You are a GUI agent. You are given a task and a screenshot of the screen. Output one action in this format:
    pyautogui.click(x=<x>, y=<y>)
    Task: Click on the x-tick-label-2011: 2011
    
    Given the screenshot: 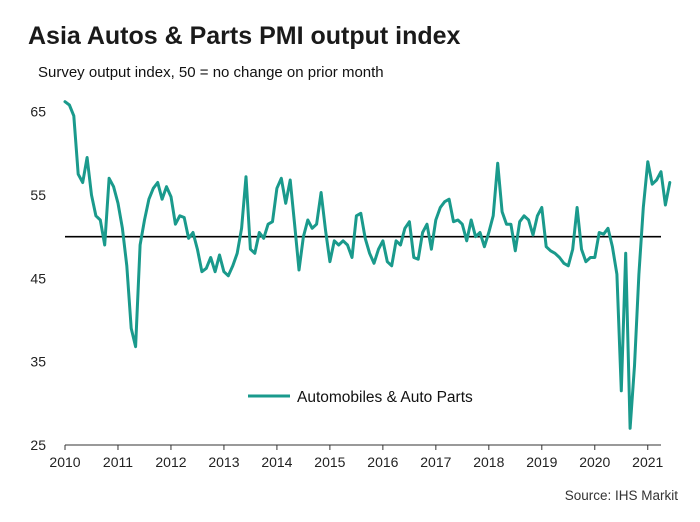 What is the action you would take?
    pyautogui.click(x=118, y=462)
    